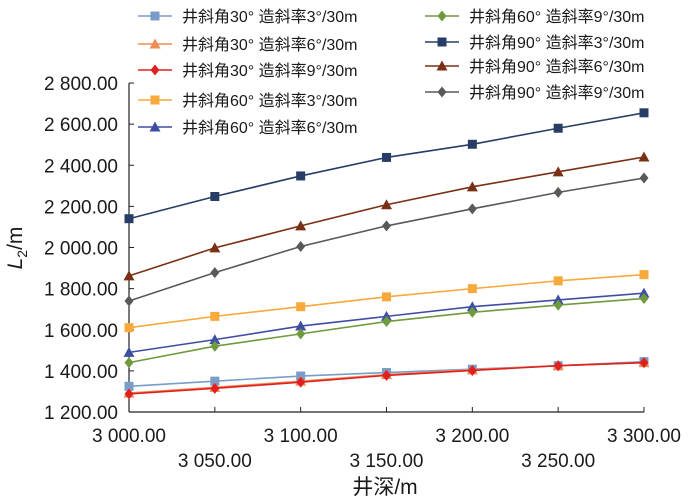 Image resolution: width=700 pixels, height=502 pixels. I want to click on x-tick-label: 3 050.00, so click(215, 461).